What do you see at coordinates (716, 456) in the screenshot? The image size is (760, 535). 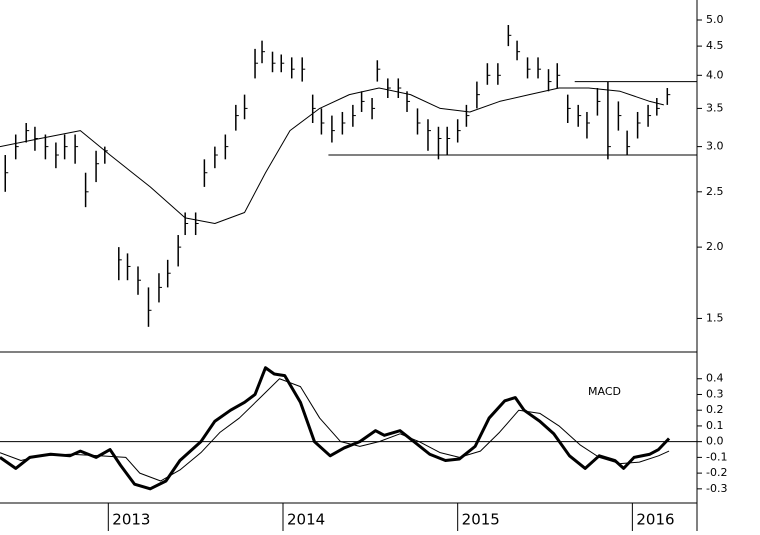 I see `y-tick-label: -0.1` at bounding box center [716, 456].